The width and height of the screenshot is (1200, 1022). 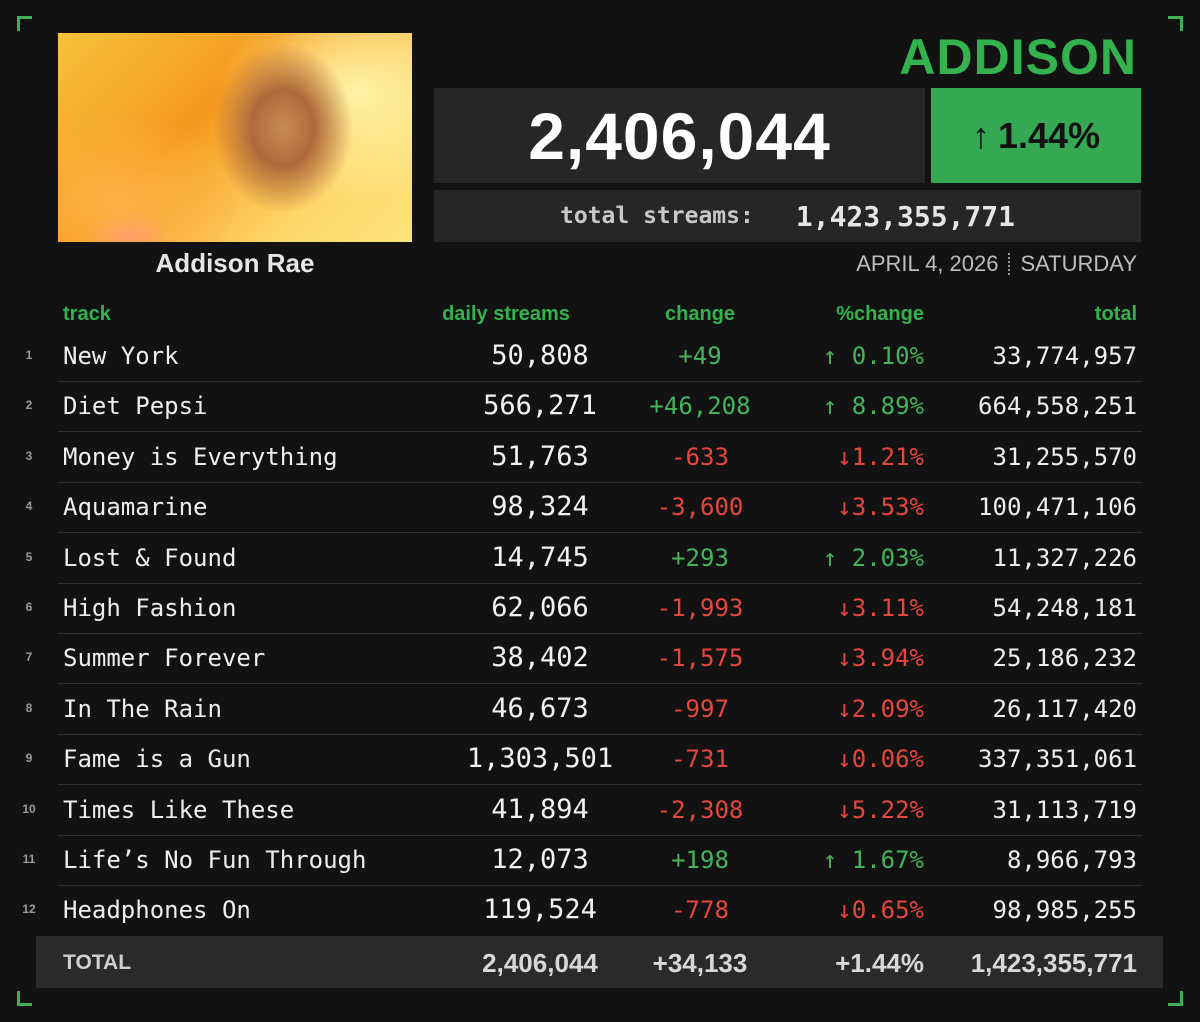 What do you see at coordinates (135, 406) in the screenshot?
I see `track-title: Diet Pepsi` at bounding box center [135, 406].